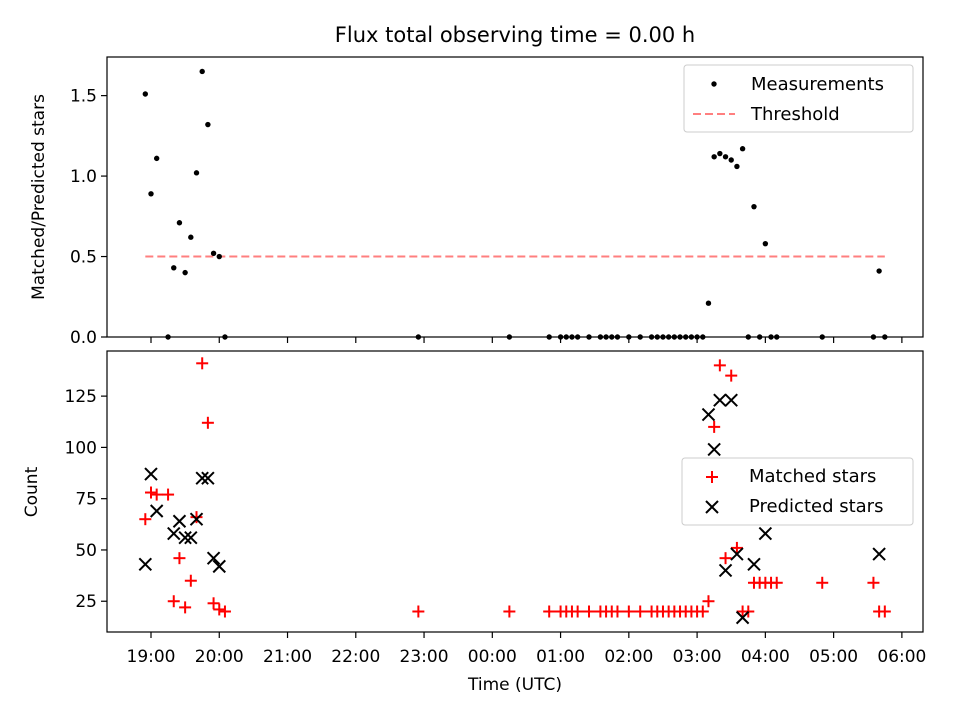 This screenshot has width=960, height=720. What do you see at coordinates (86, 602) in the screenshot?
I see `bottom-ytick-label: 25` at bounding box center [86, 602].